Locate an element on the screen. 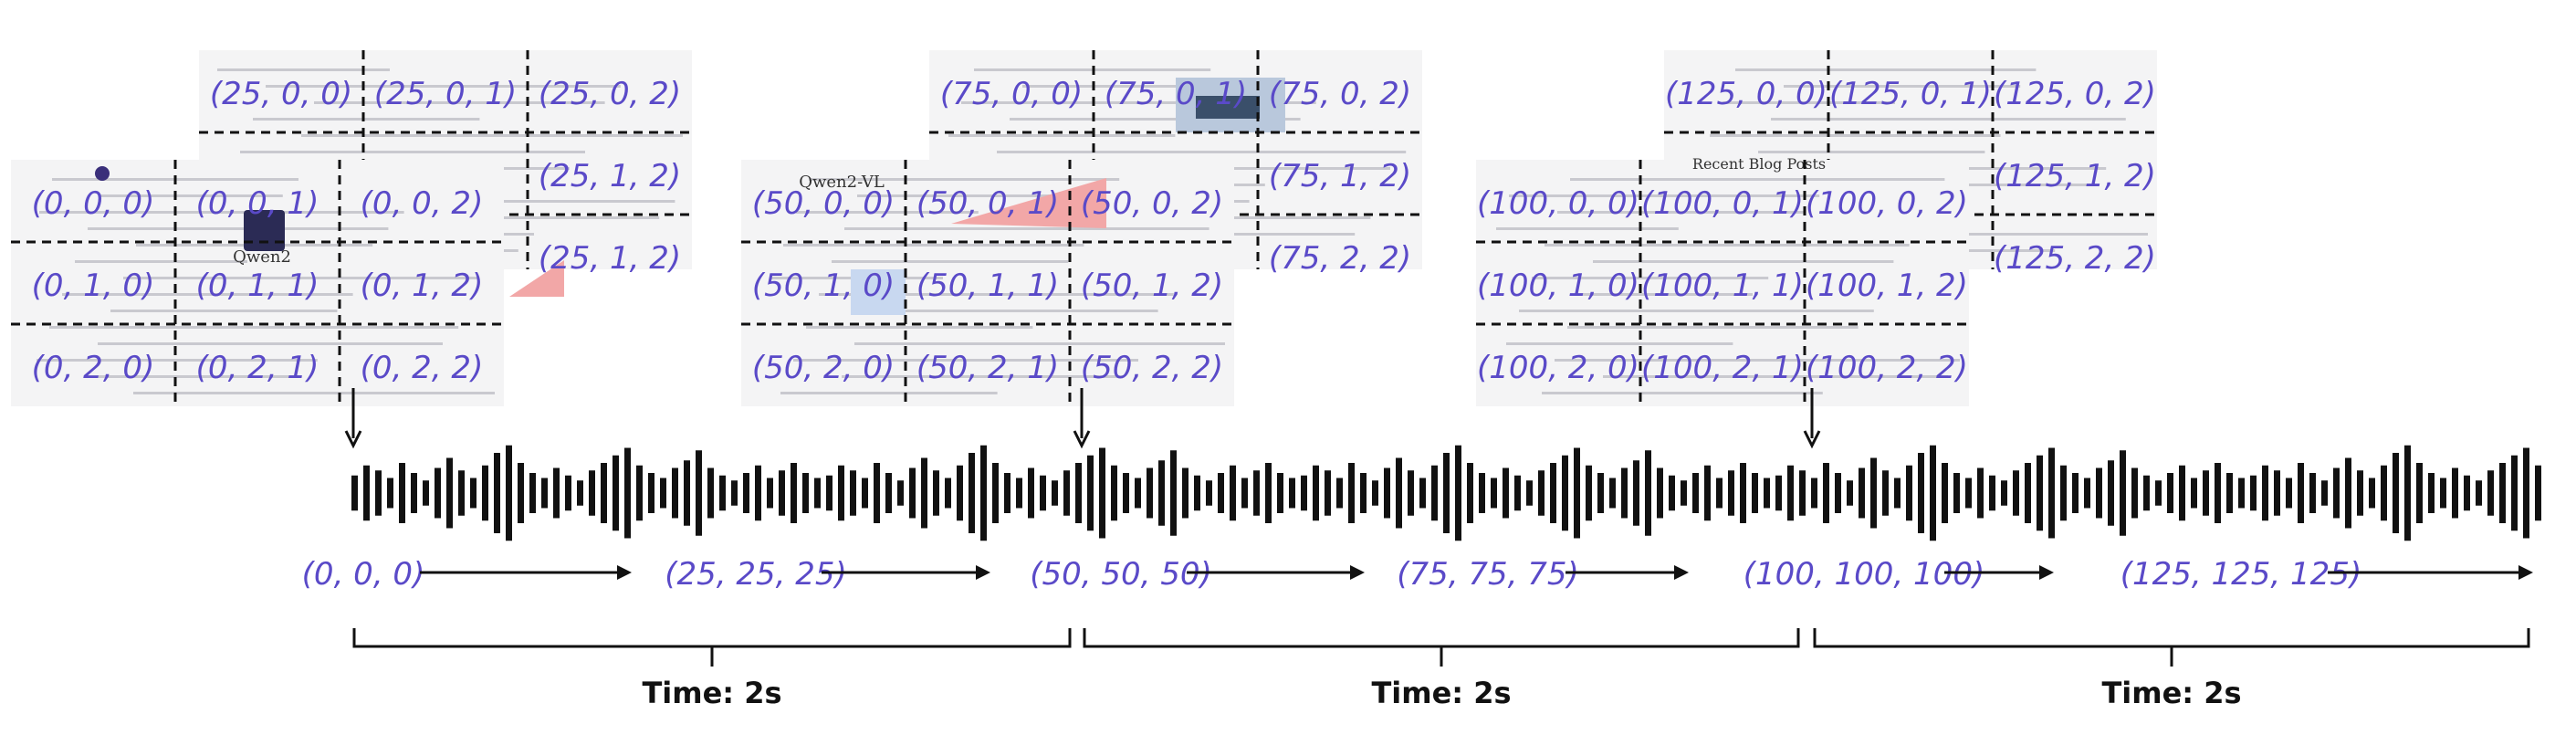 The width and height of the screenshot is (2576, 756). image-accent is located at coordinates (1228, 108).